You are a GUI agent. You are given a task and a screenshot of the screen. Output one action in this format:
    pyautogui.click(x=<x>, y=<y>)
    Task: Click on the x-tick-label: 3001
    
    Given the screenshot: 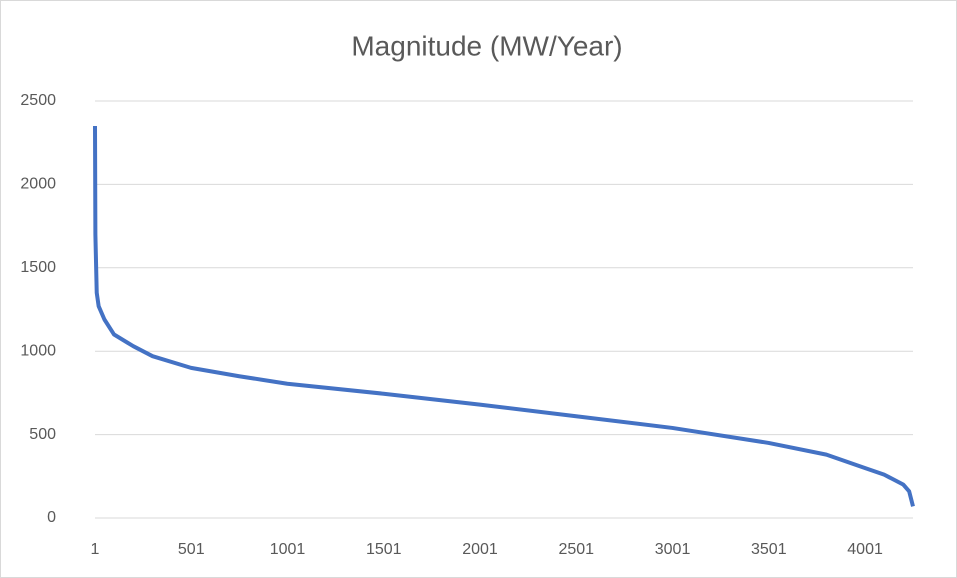 What is the action you would take?
    pyautogui.click(x=673, y=549)
    